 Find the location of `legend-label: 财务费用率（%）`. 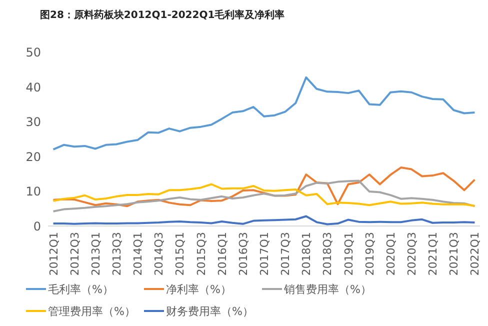

legend-label: 财务费用率（%） is located at coordinates (210, 311).